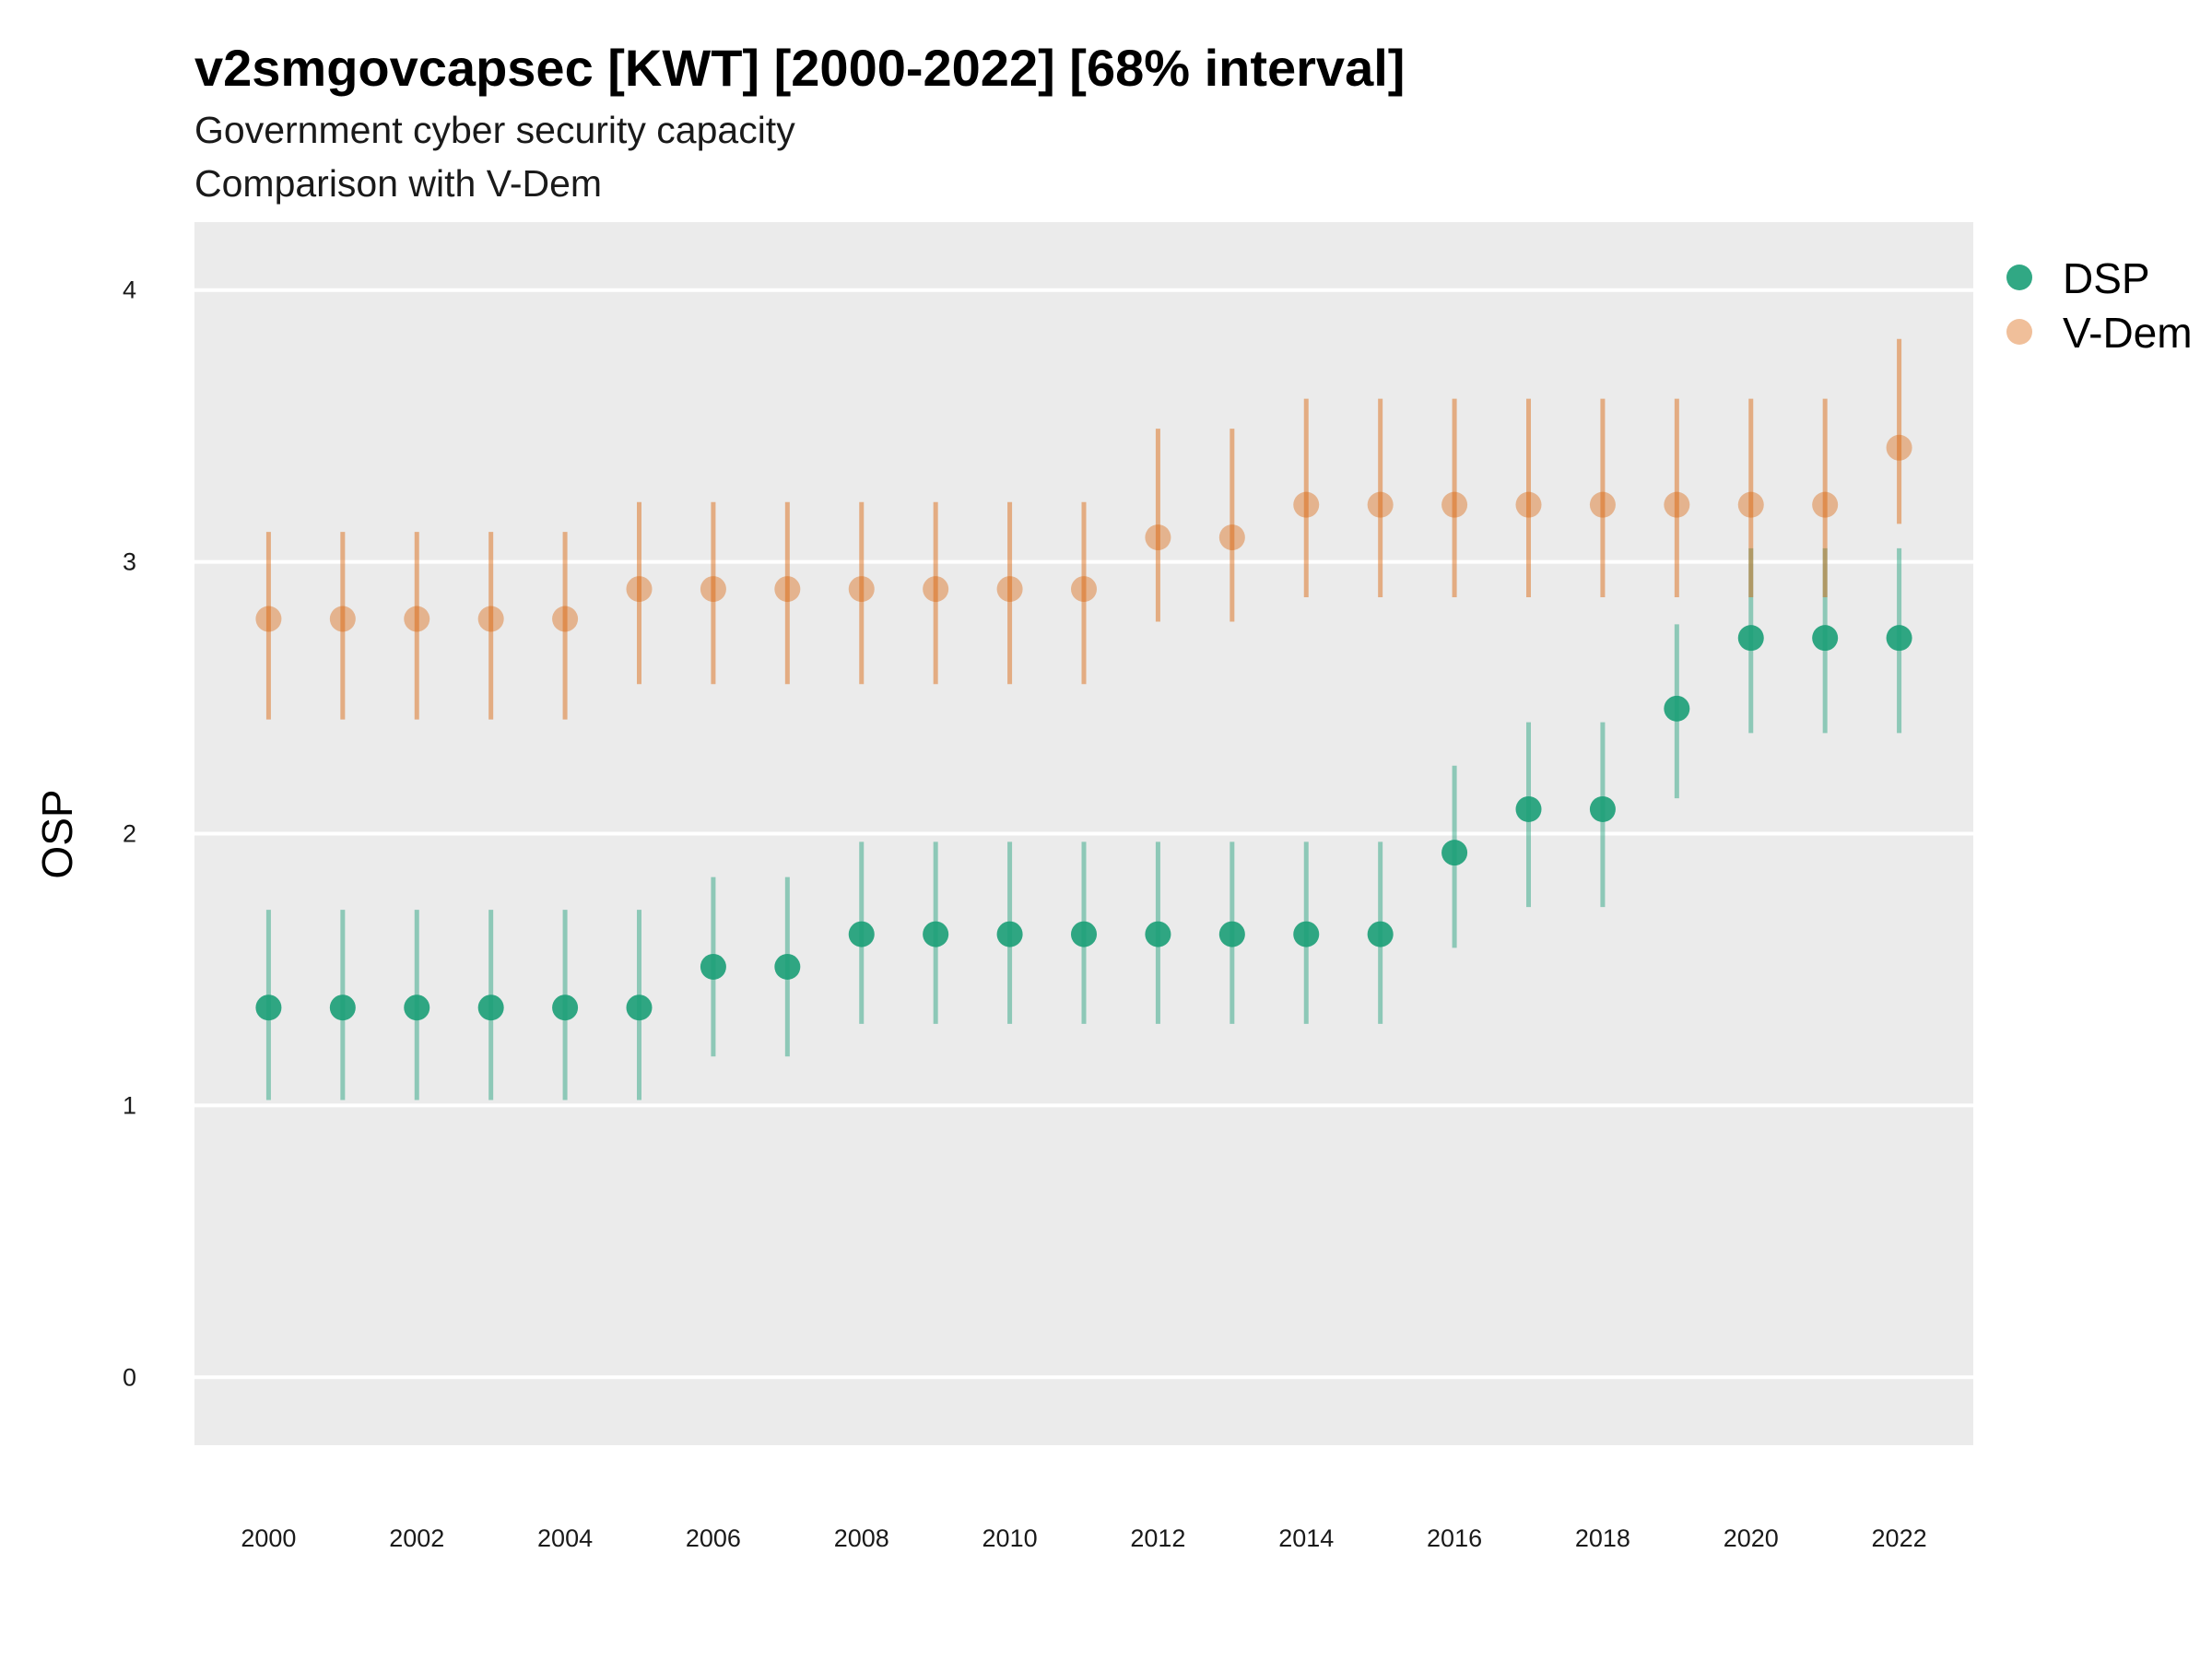  I want to click on y-tick-label: 2, so click(129, 834).